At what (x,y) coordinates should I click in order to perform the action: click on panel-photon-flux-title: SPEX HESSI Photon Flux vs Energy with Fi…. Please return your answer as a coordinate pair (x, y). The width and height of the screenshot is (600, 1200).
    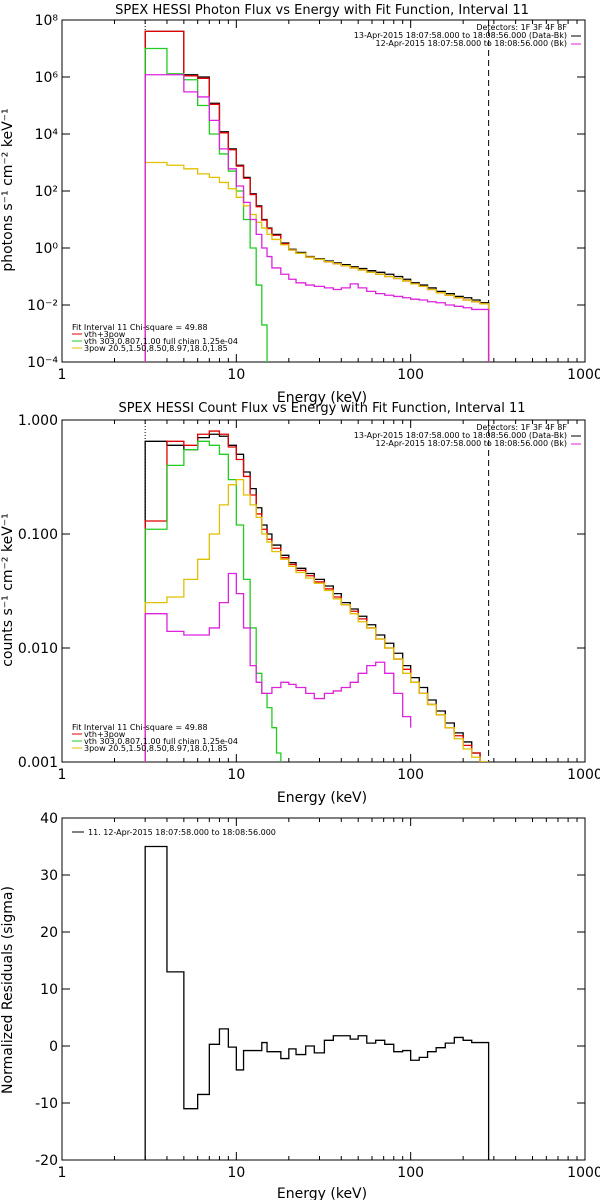
    Looking at the image, I should click on (322, 10).